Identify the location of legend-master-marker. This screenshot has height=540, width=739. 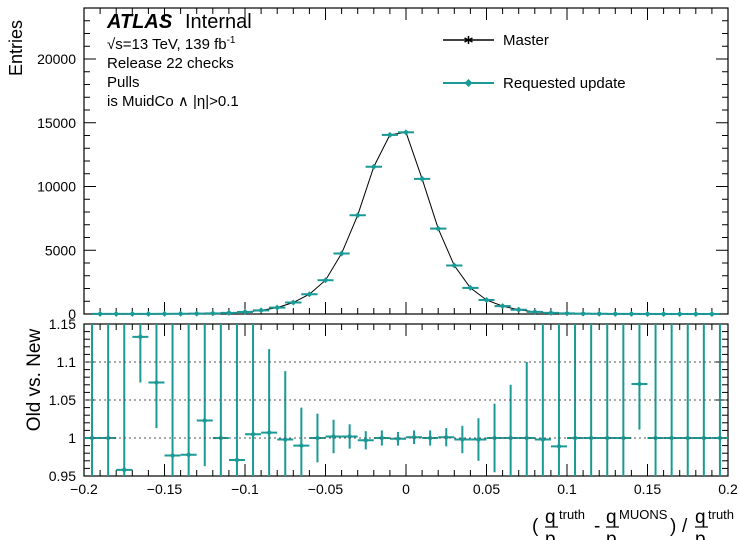
(468, 40).